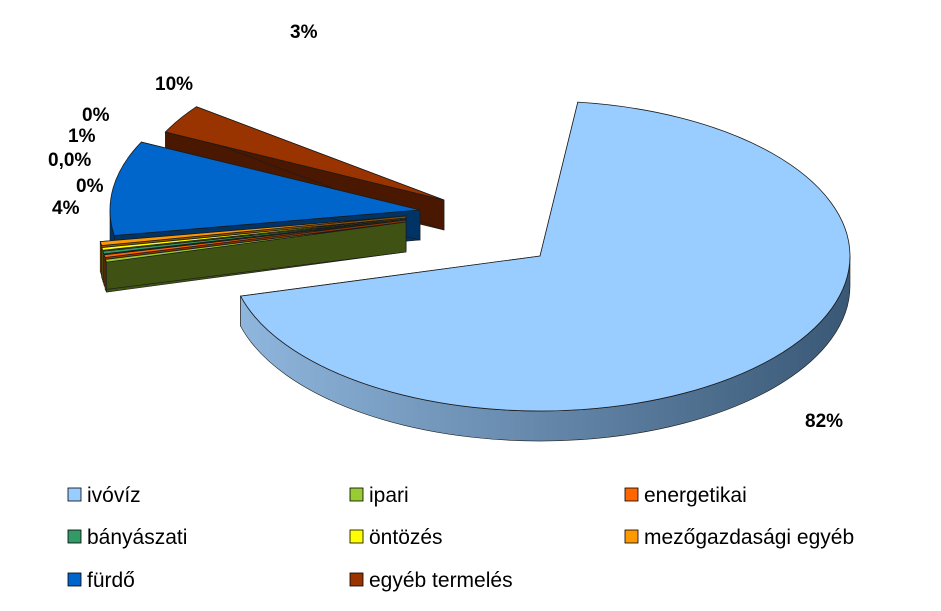 The height and width of the screenshot is (611, 941). Describe the element at coordinates (631, 494) in the screenshot. I see `legend-swatch-energetikai` at that location.